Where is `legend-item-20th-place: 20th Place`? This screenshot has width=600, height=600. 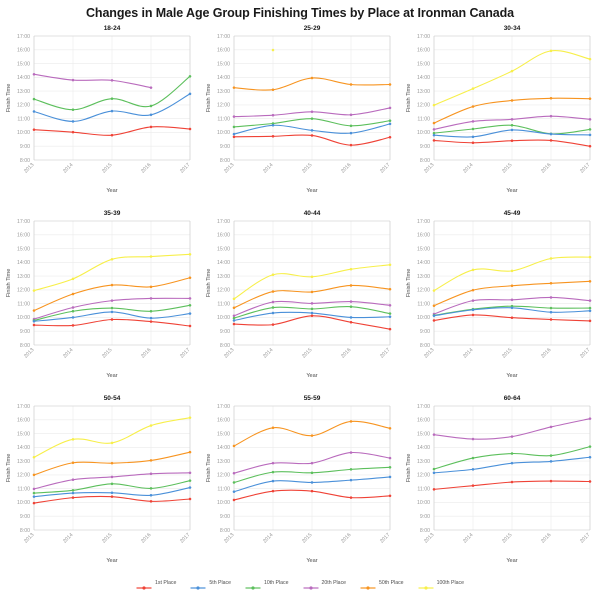
legend-item-20th-place: 20th Place is located at coordinates (324, 584).